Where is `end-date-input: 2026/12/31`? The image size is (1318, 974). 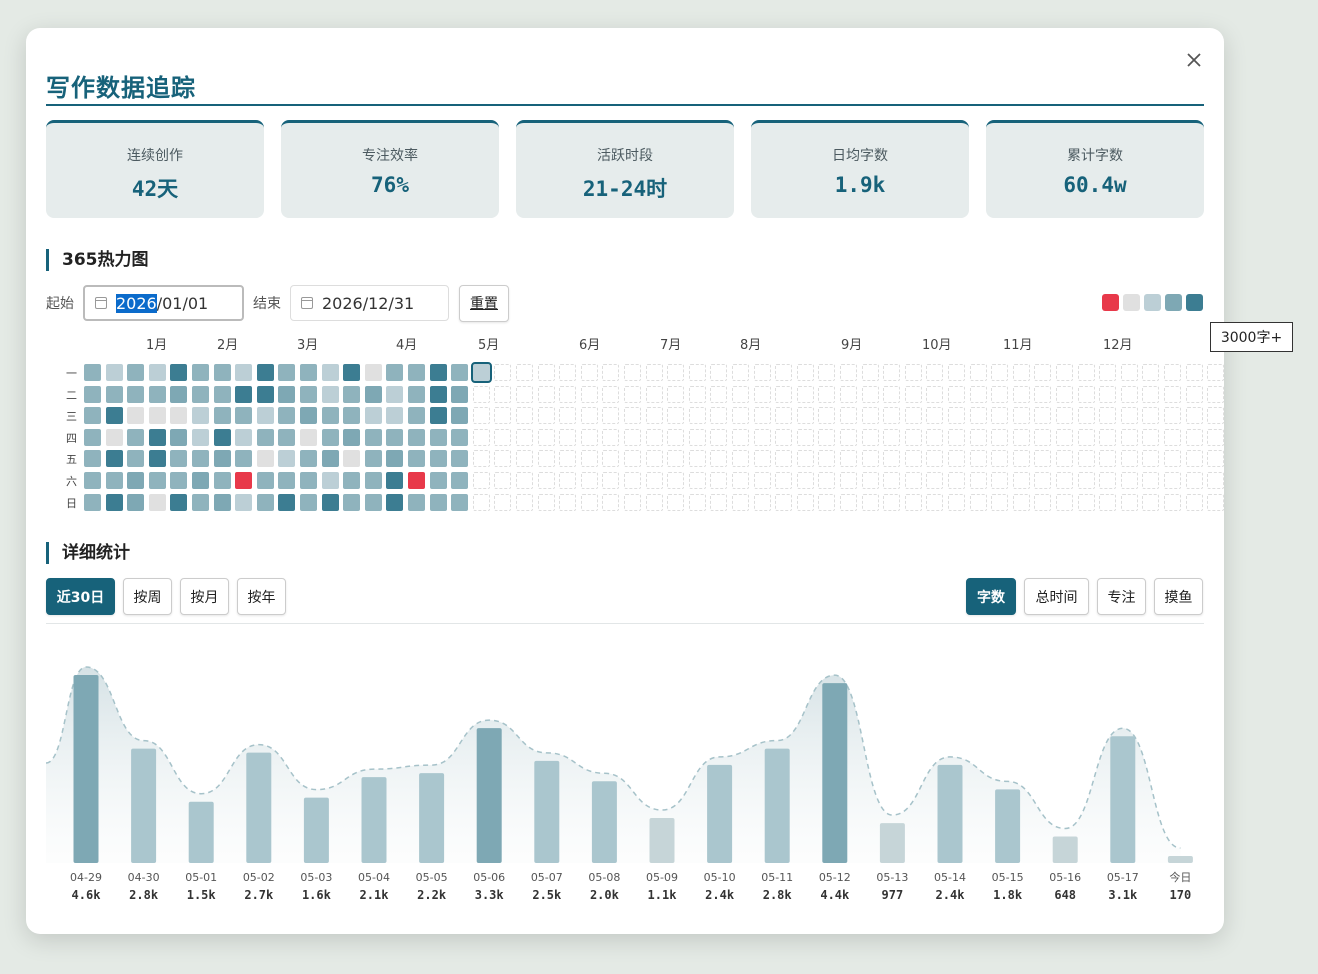
end-date-input: 2026/12/31 is located at coordinates (369, 303).